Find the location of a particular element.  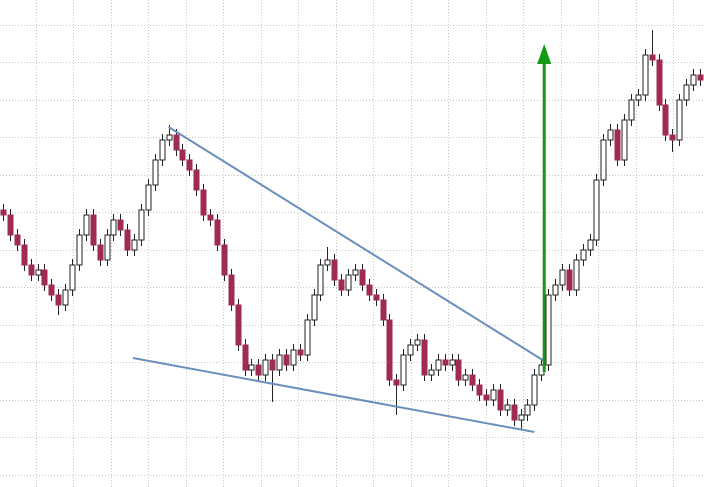

breakout-arrow-head is located at coordinates (544, 54).